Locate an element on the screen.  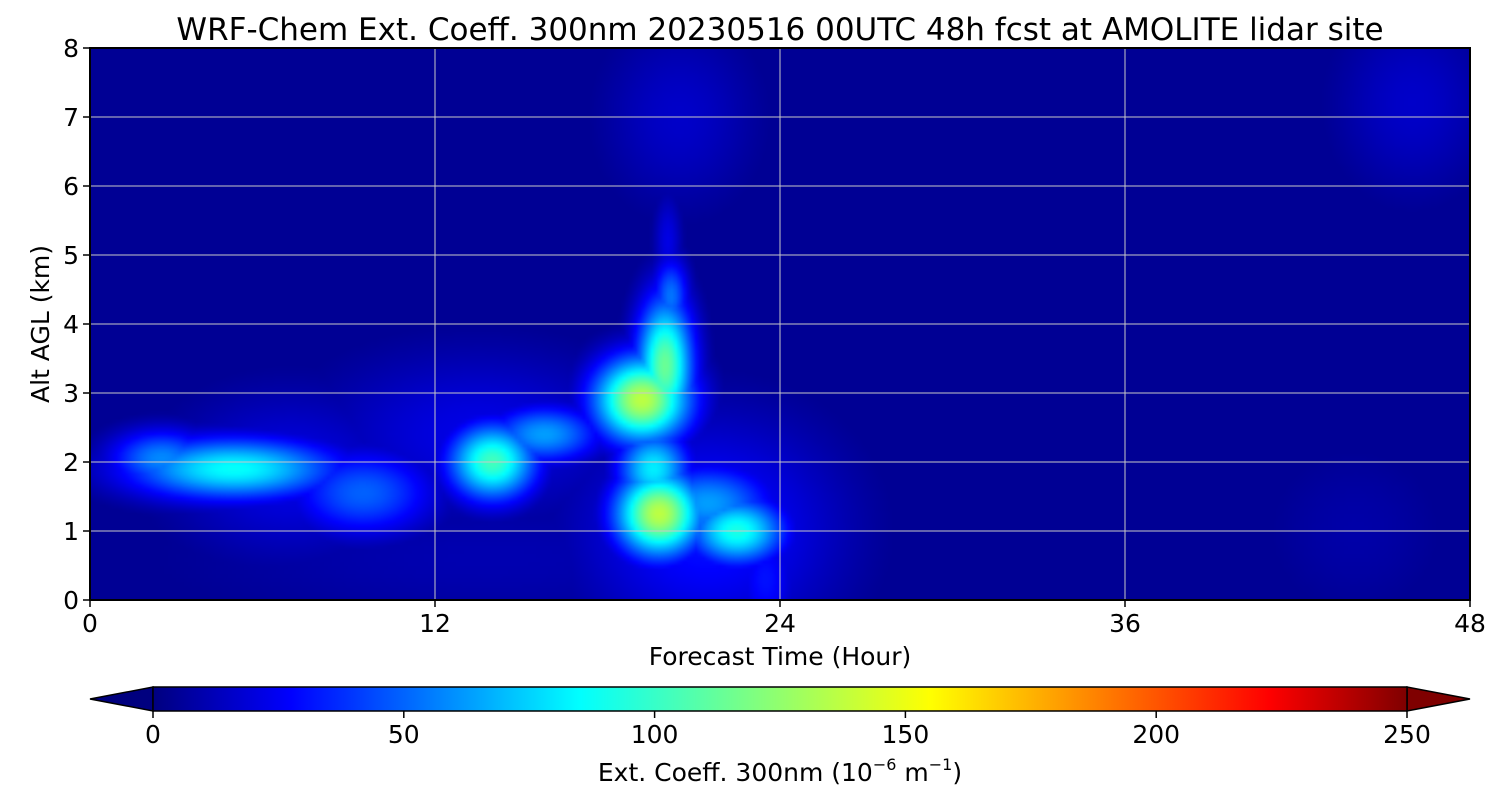
x-tick-label: 24 is located at coordinates (780, 623).